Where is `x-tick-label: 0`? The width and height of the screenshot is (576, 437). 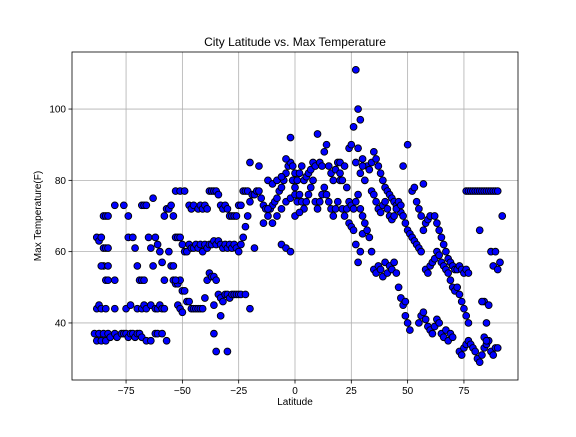 x-tick-label: 0 is located at coordinates (295, 391).